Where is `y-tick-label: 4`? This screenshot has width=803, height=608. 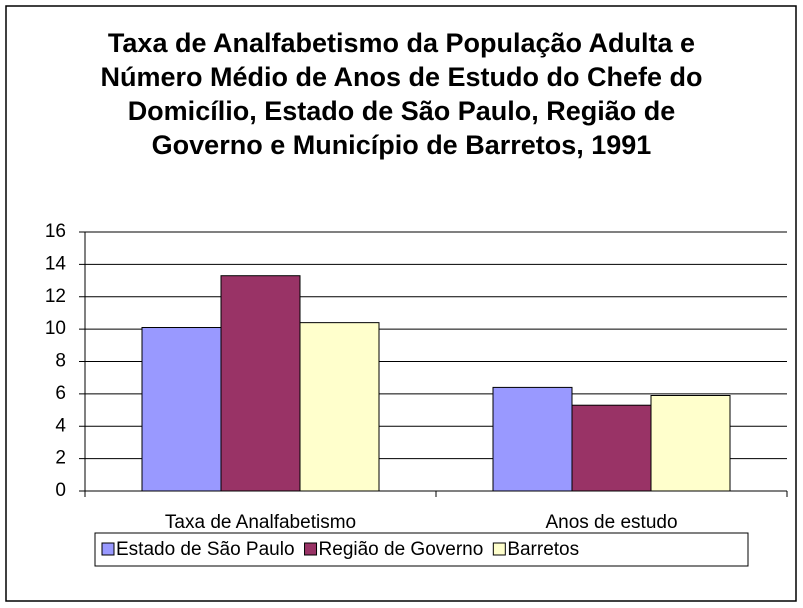
y-tick-label: 4 is located at coordinates (60, 425).